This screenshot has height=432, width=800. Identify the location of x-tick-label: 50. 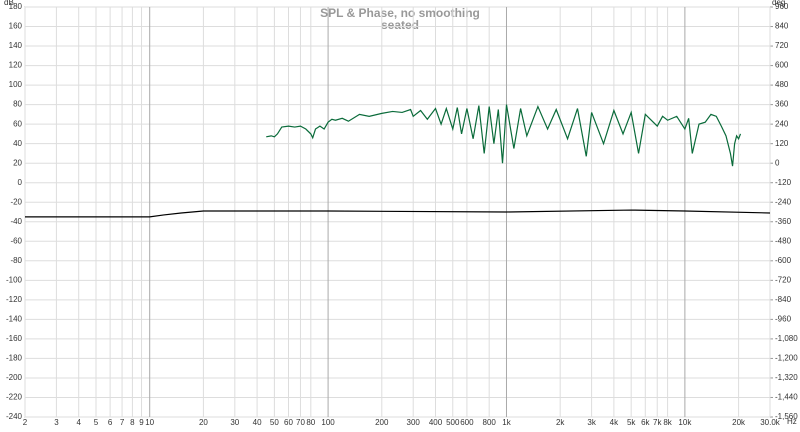
(274, 422).